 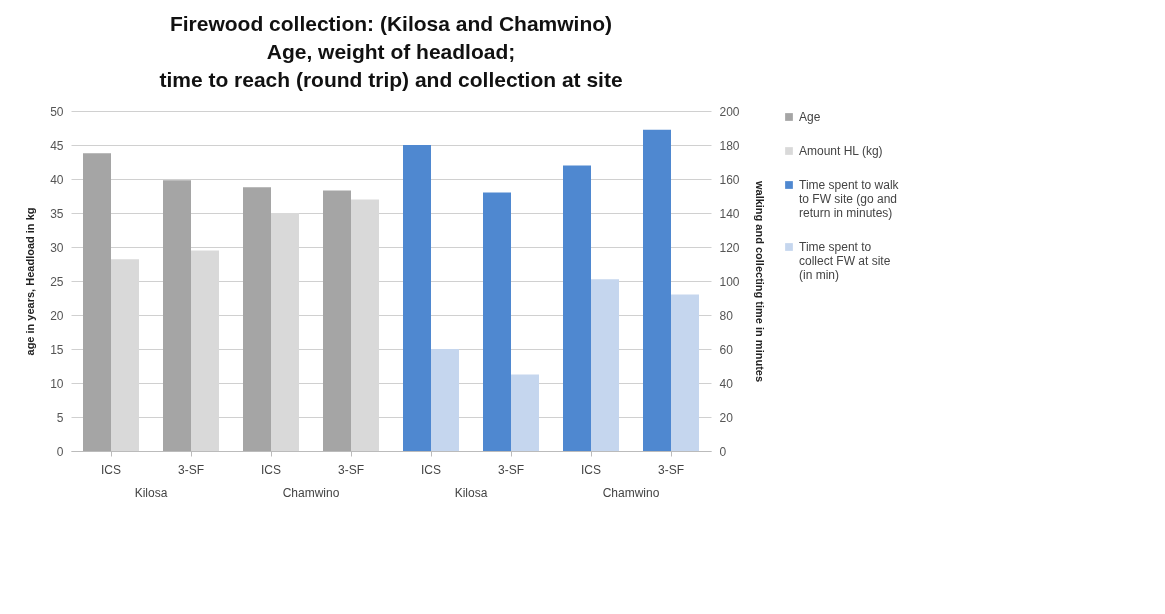 I want to click on y2-tick-label: 60, so click(x=726, y=349).